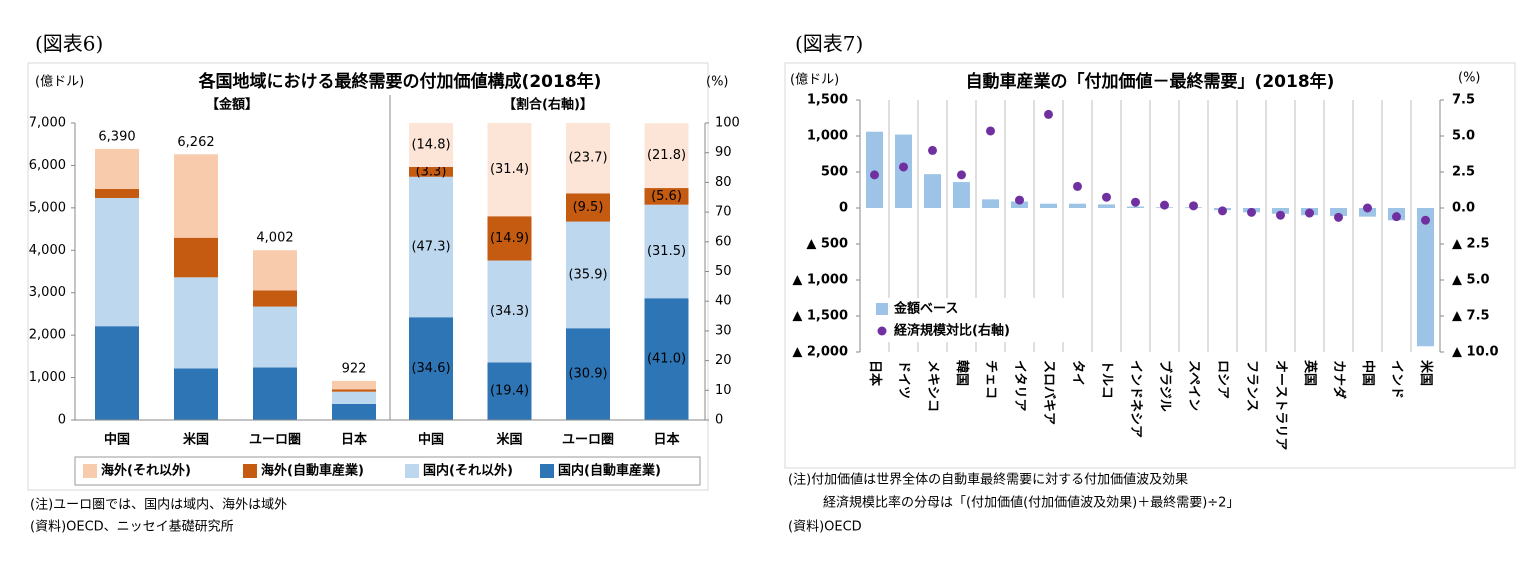 The image size is (1530, 570). Describe the element at coordinates (814, 80) in the screenshot. I see `y-axis-label: (億ドル)` at that location.